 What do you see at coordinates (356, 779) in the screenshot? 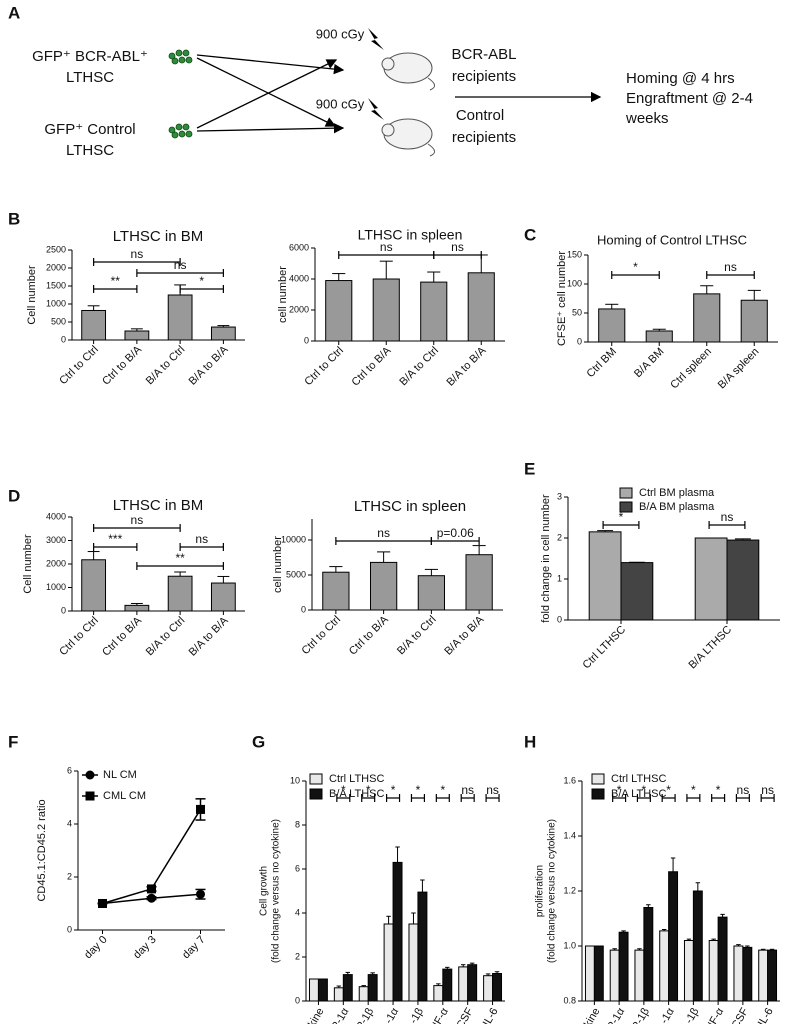
I see `legend-label: Ctrl LTHSC` at bounding box center [356, 779].